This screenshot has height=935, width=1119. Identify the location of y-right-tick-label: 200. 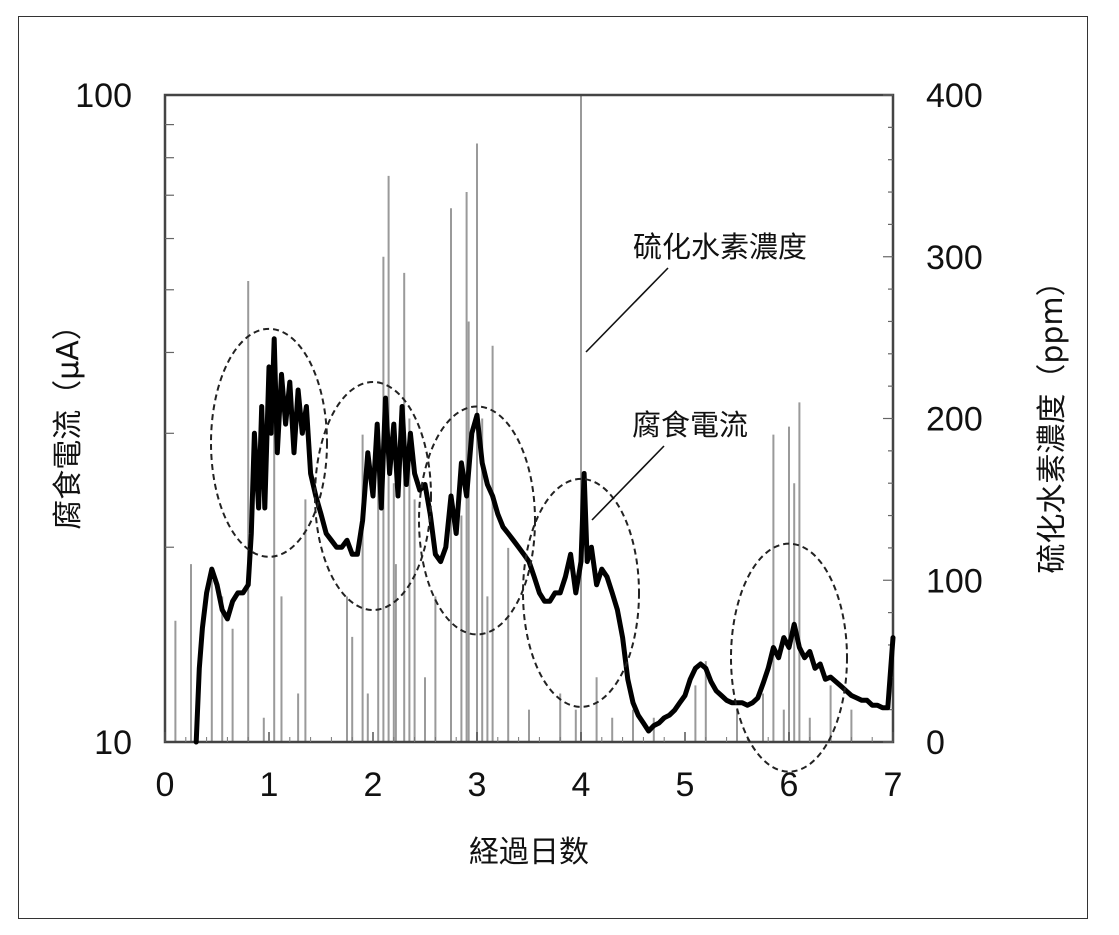
(954, 420).